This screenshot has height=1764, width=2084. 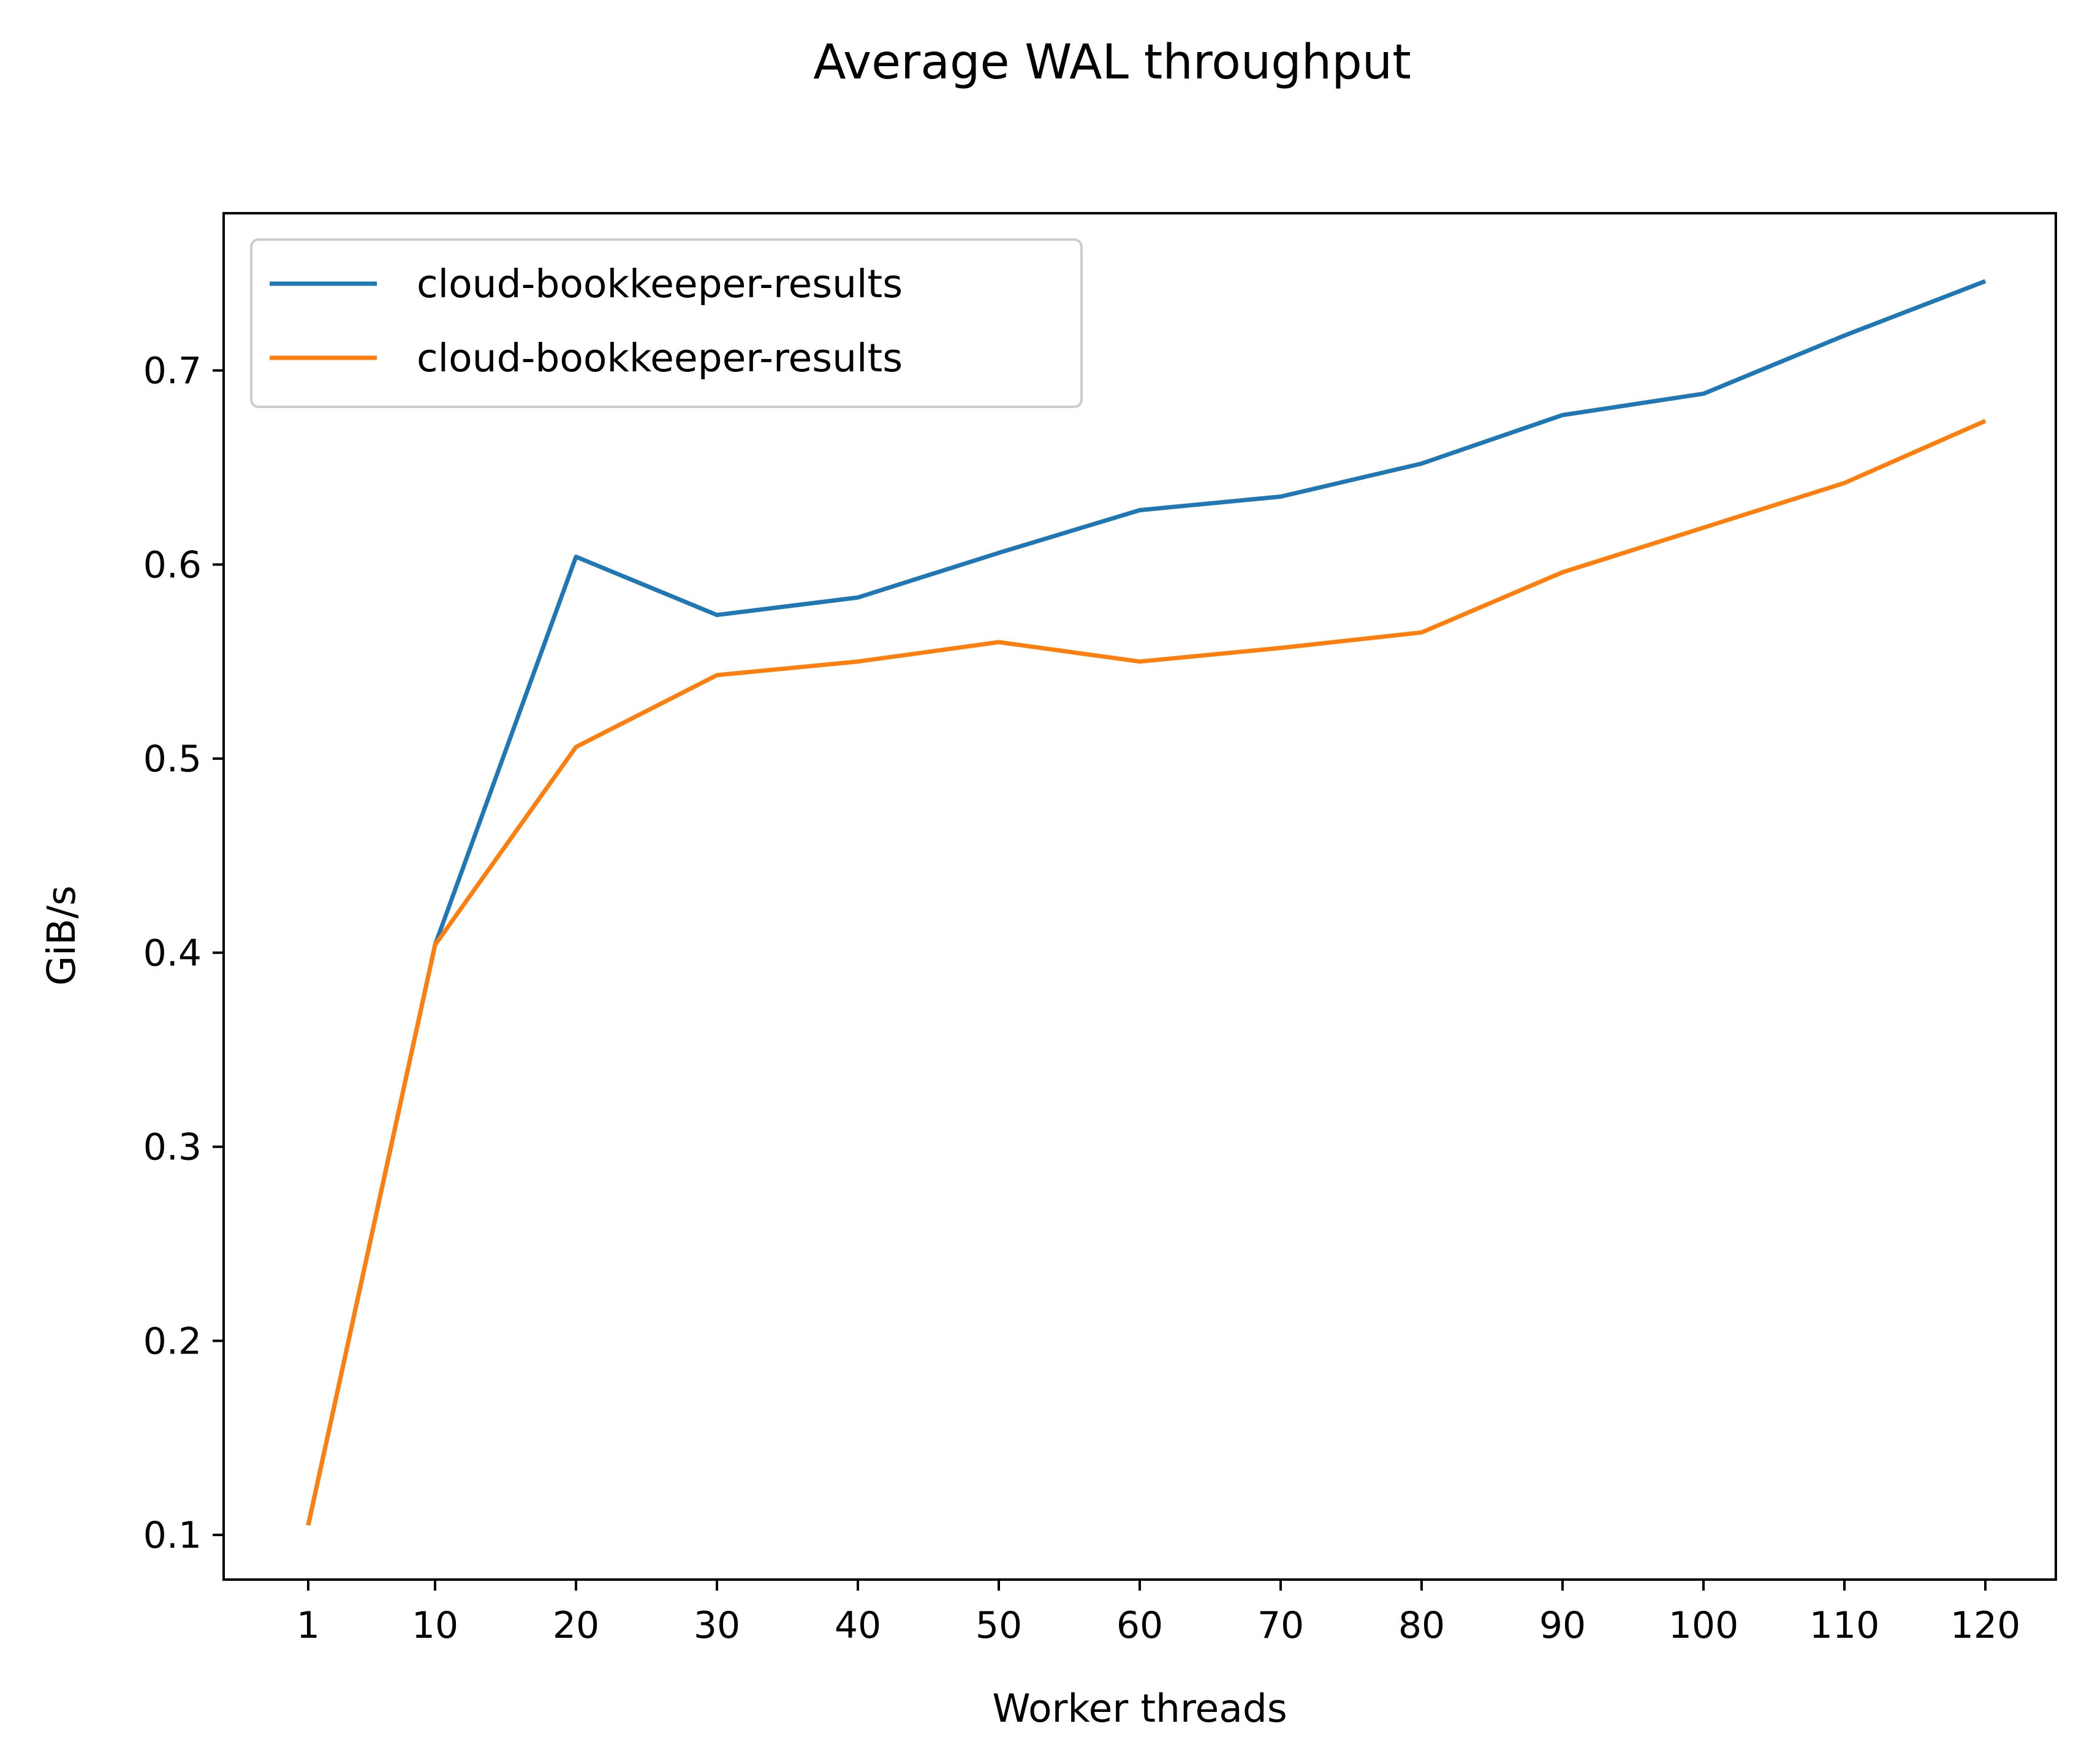 I want to click on x-axis-label: Worker threads, so click(x=1139, y=1708).